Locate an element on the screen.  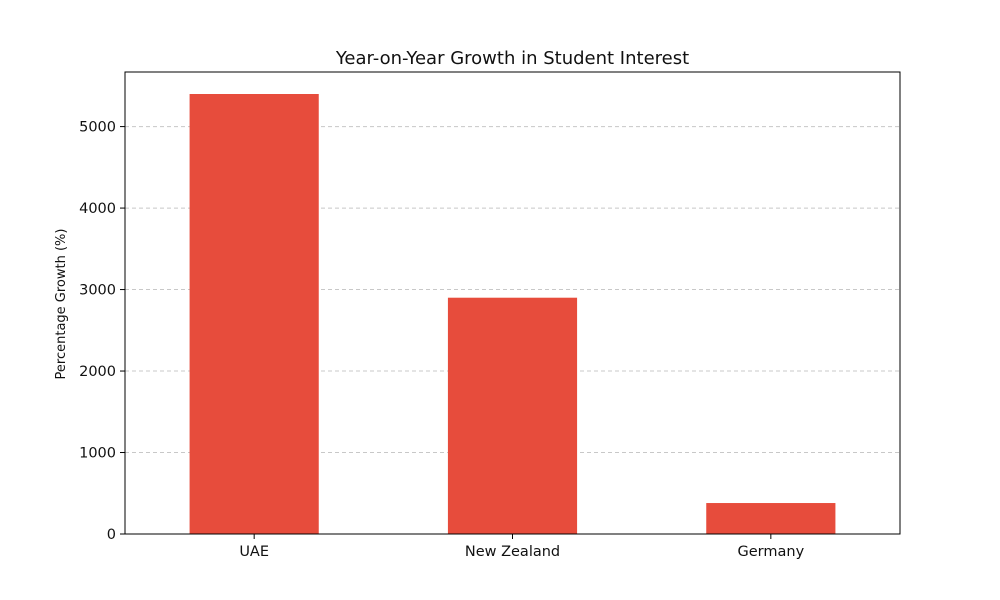
y-tick-label: 3000 is located at coordinates (97, 291).